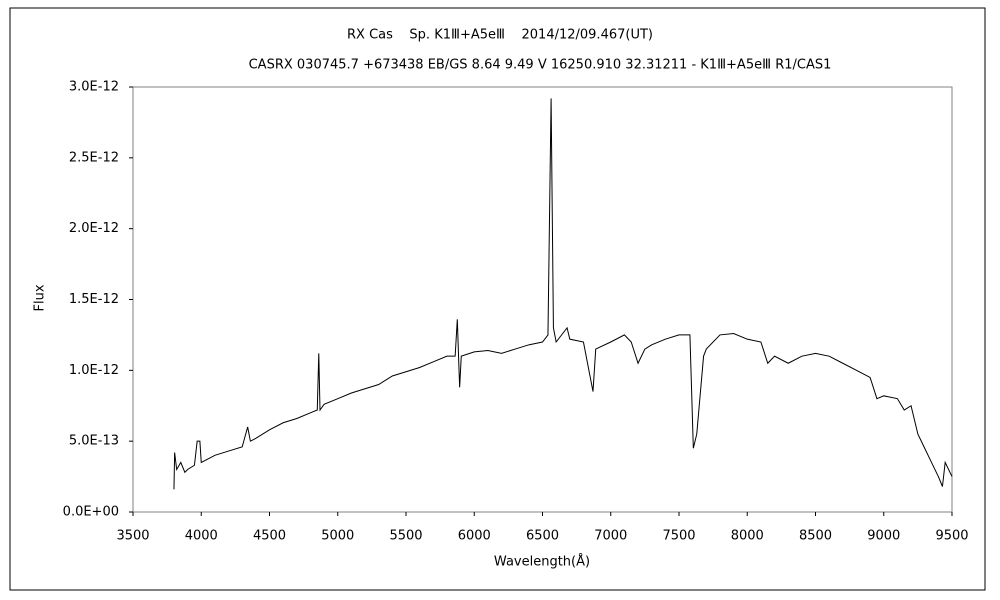 Image resolution: width=1000 pixels, height=600 pixels. What do you see at coordinates (542, 562) in the screenshot?
I see `x-axis-label: Wavelength(Å)` at bounding box center [542, 562].